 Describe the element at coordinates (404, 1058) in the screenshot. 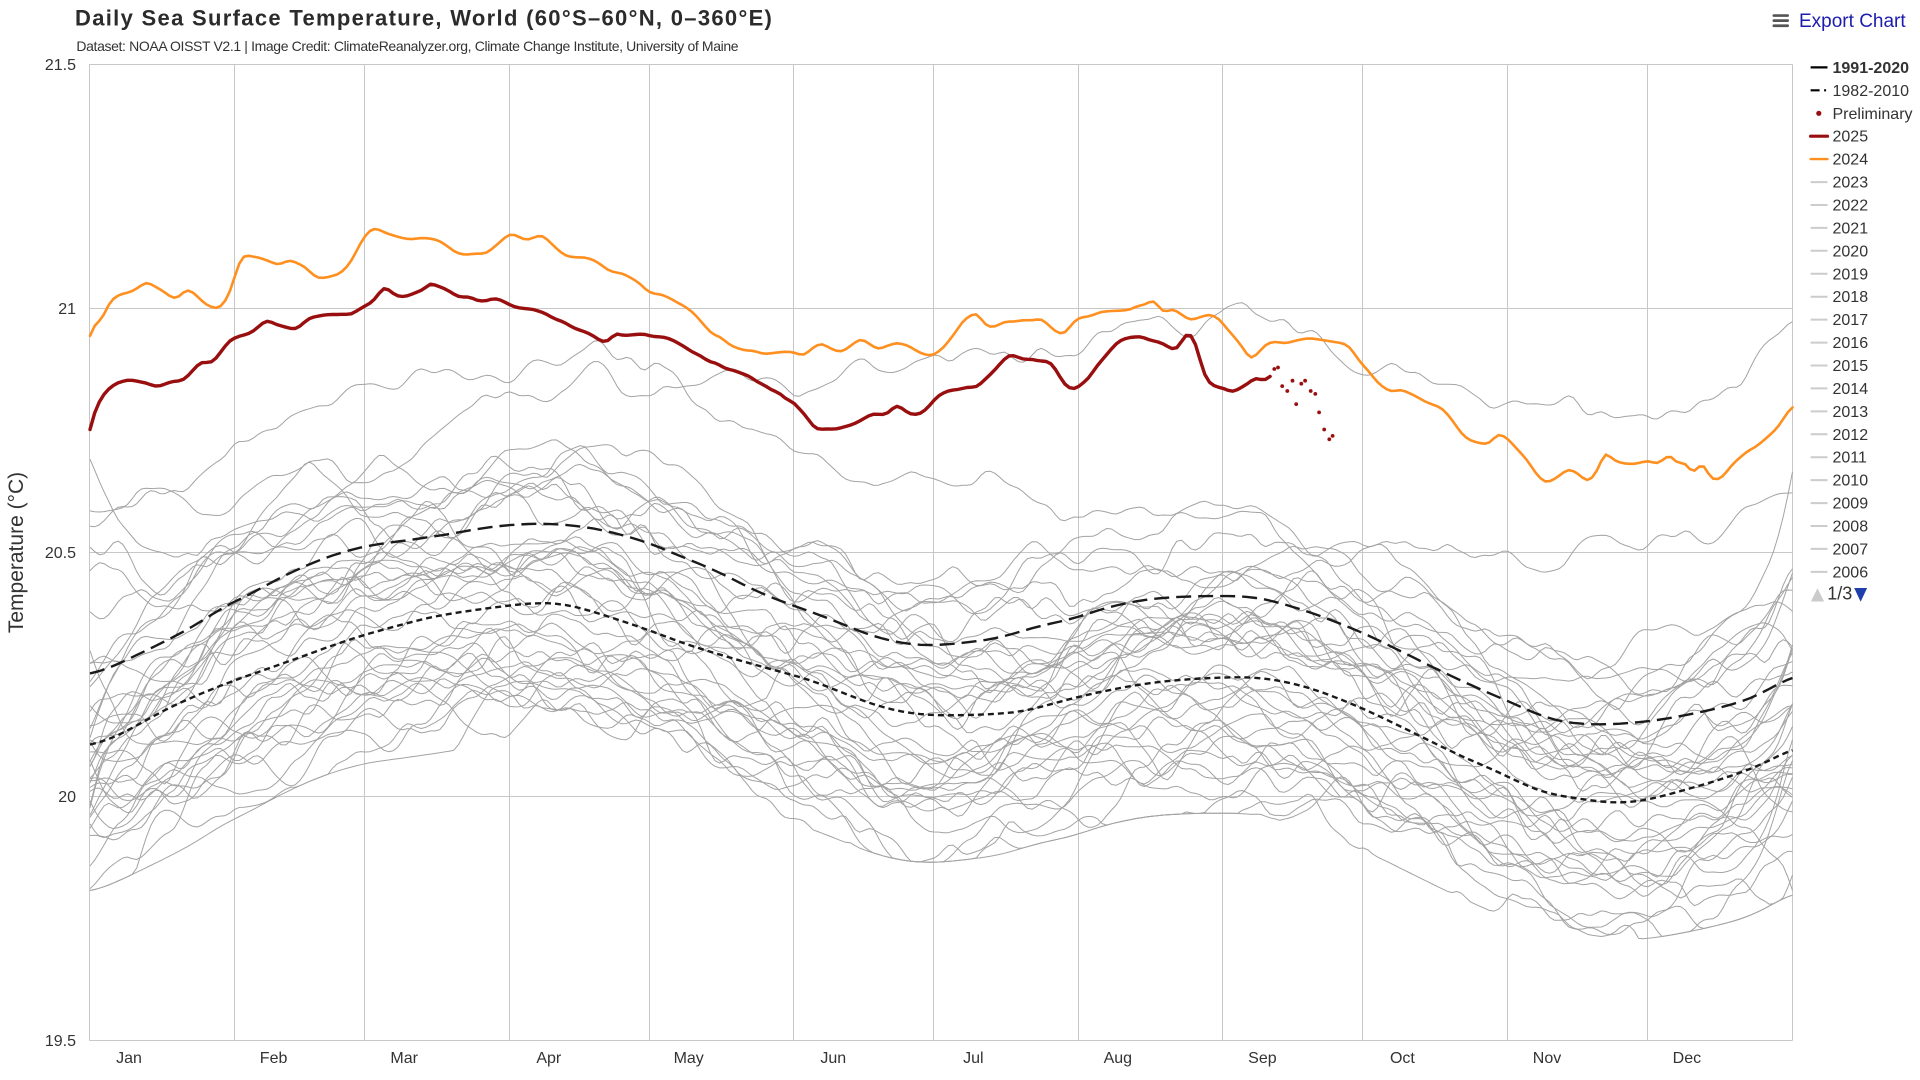

I see `svg-text: Mar` at that location.